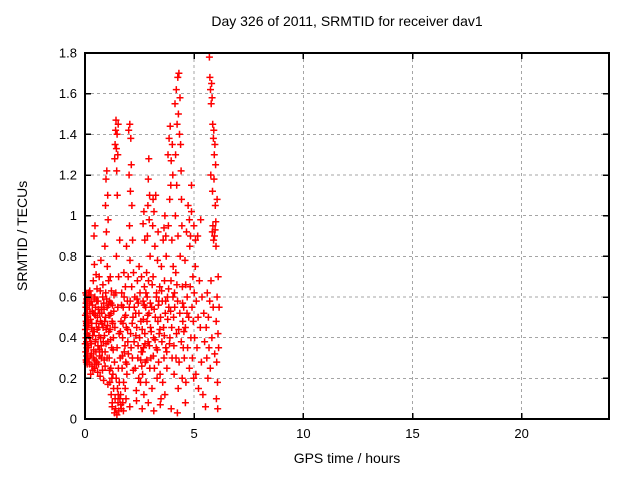 The height and width of the screenshot is (480, 640). What do you see at coordinates (68, 175) in the screenshot?
I see `y-tick-label: 1.2` at bounding box center [68, 175].